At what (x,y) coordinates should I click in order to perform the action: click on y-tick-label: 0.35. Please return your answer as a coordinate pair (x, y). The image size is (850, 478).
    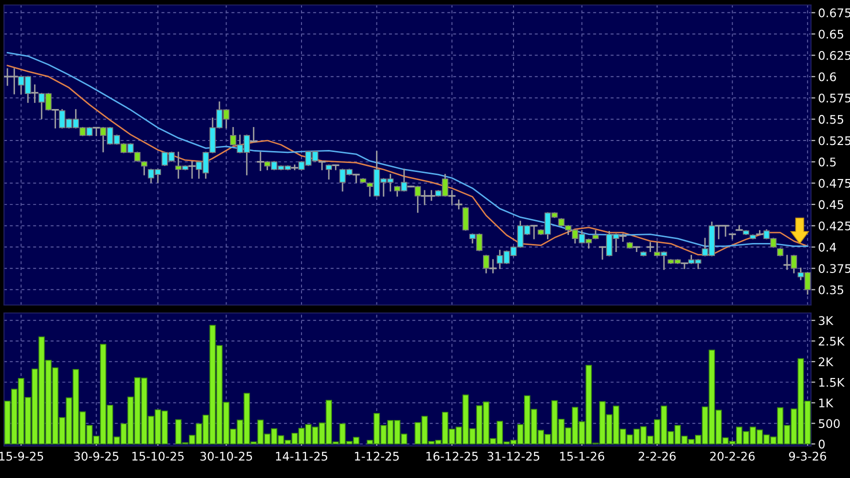
    Looking at the image, I should click on (831, 289).